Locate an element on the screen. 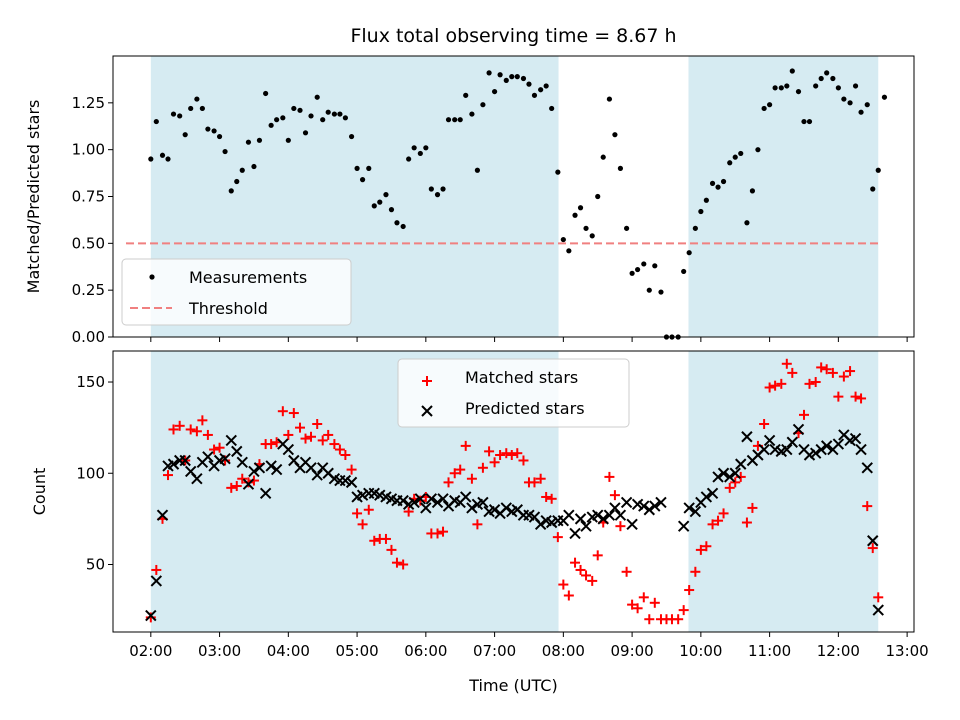 This screenshot has height=720, width=960. ratio-y-tick-label: 0.00 is located at coordinates (88, 337).